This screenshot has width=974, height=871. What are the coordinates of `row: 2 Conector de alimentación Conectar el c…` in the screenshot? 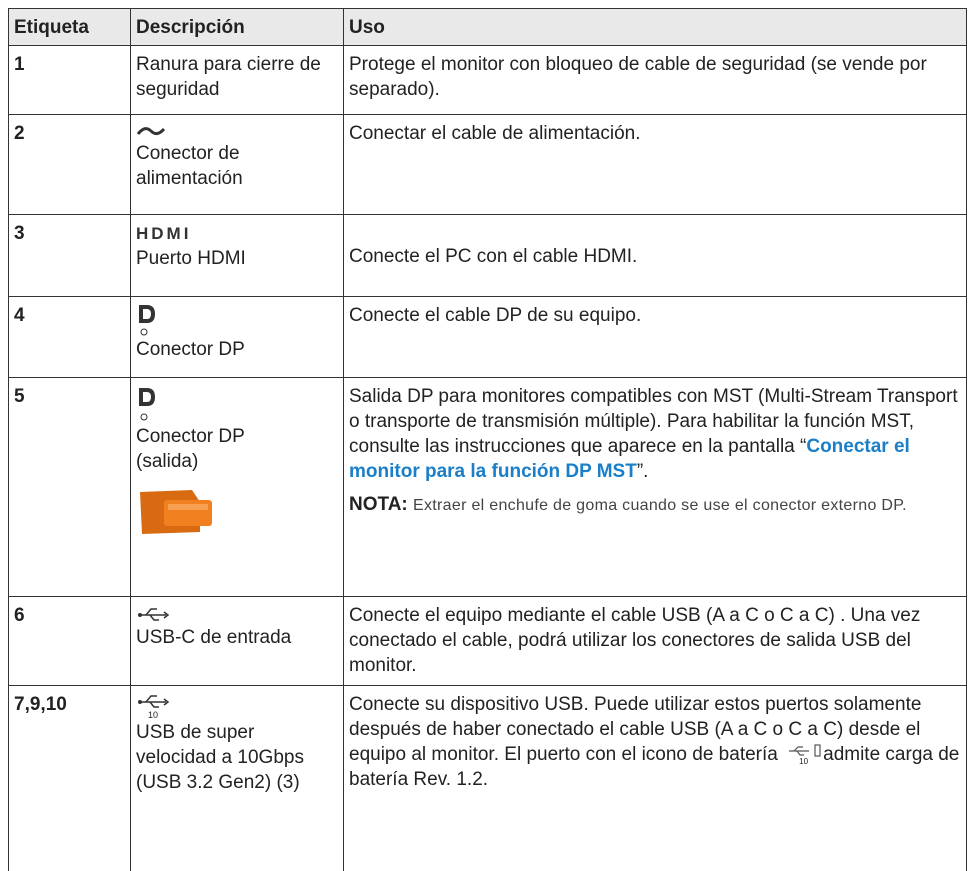 It's located at (487, 164).